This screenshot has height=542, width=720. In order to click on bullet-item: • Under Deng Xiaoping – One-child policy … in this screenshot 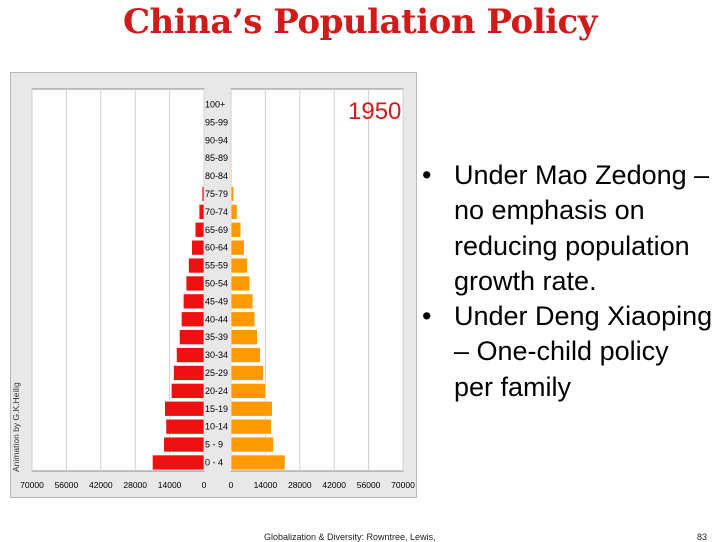, I will do `click(568, 352)`.